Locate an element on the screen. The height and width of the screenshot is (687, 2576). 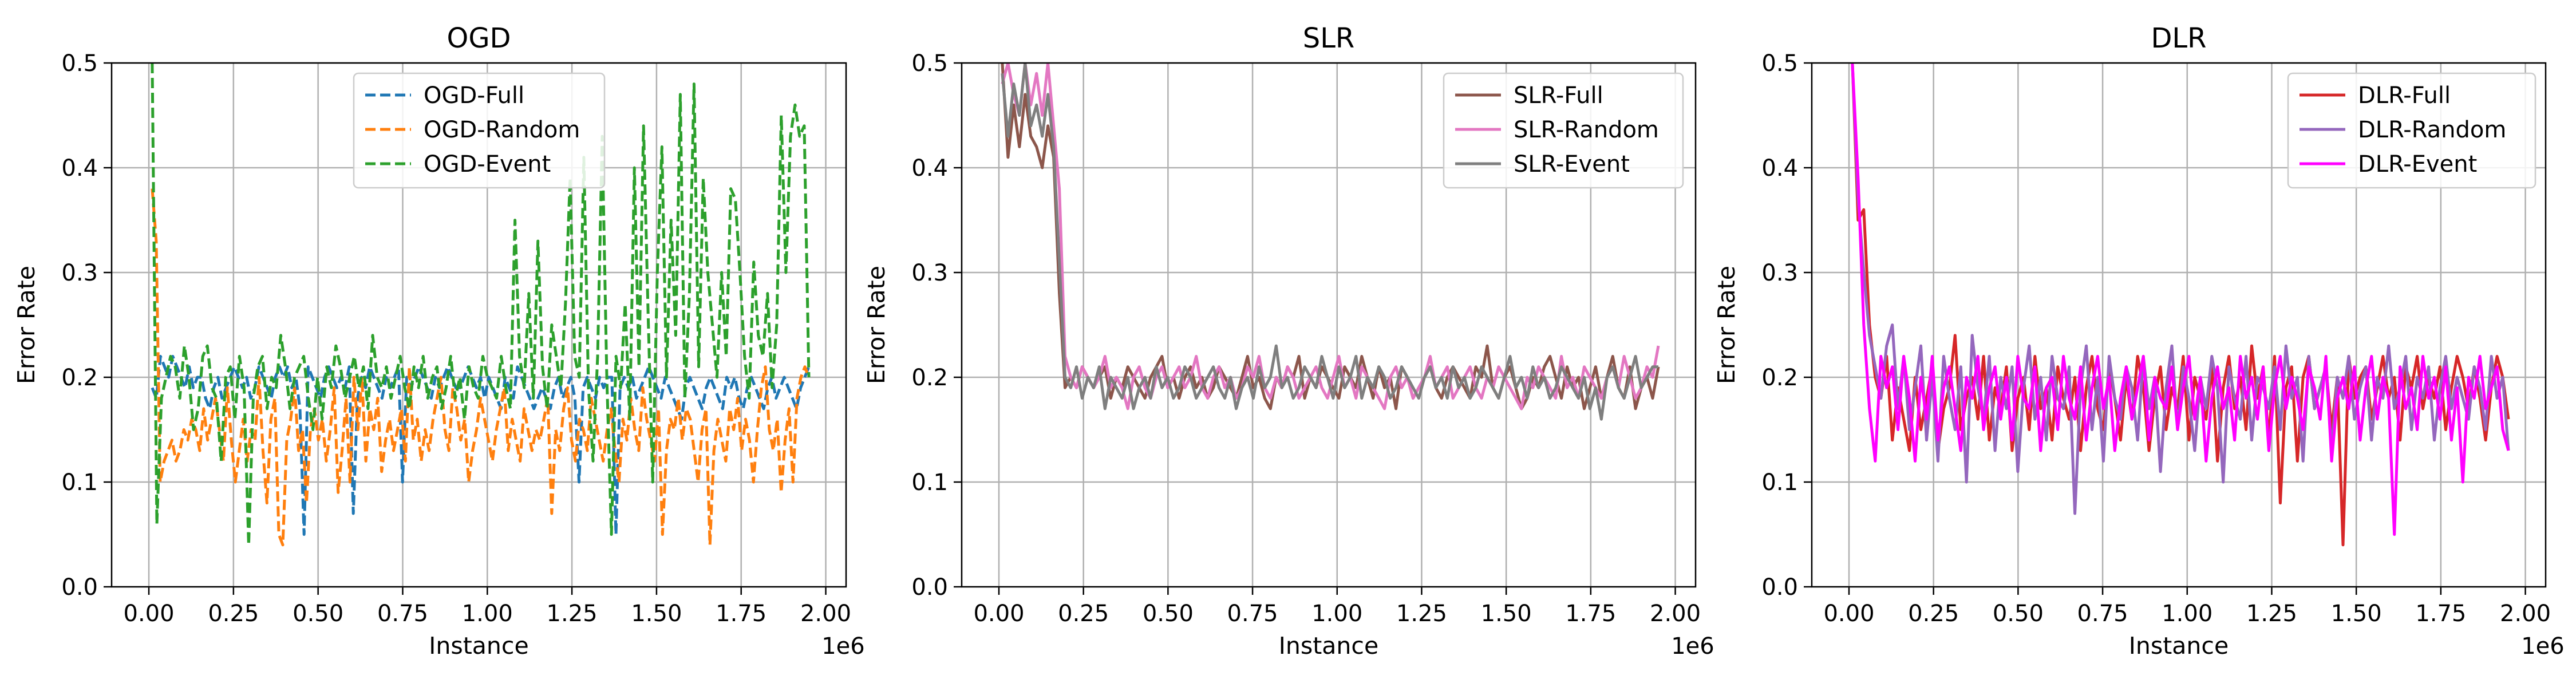
chart-title: OGD is located at coordinates (479, 38).